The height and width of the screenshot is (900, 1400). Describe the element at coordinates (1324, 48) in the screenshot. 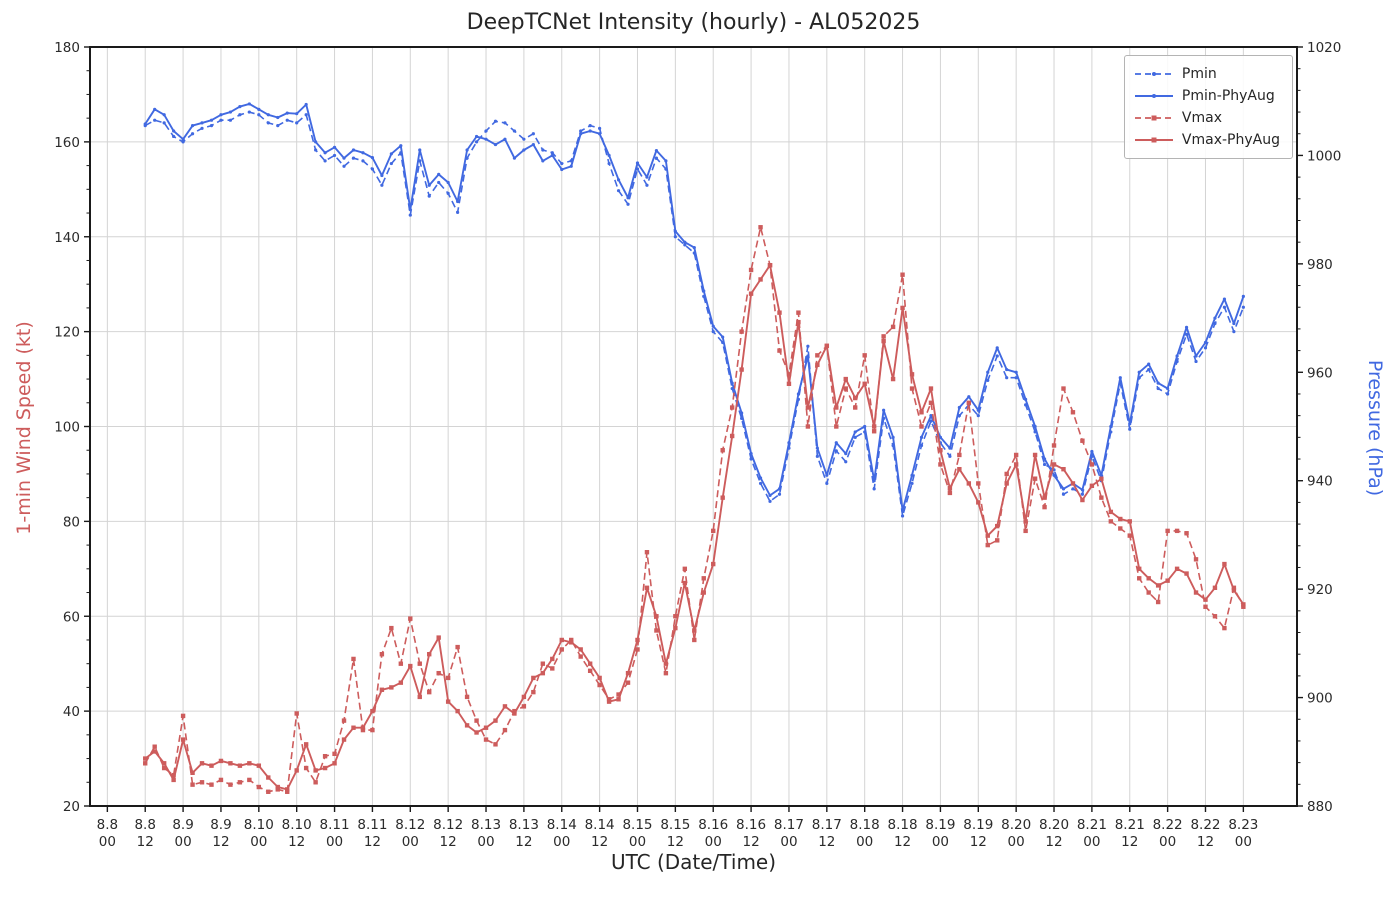

I see `y-tick-label-right: 1020` at that location.